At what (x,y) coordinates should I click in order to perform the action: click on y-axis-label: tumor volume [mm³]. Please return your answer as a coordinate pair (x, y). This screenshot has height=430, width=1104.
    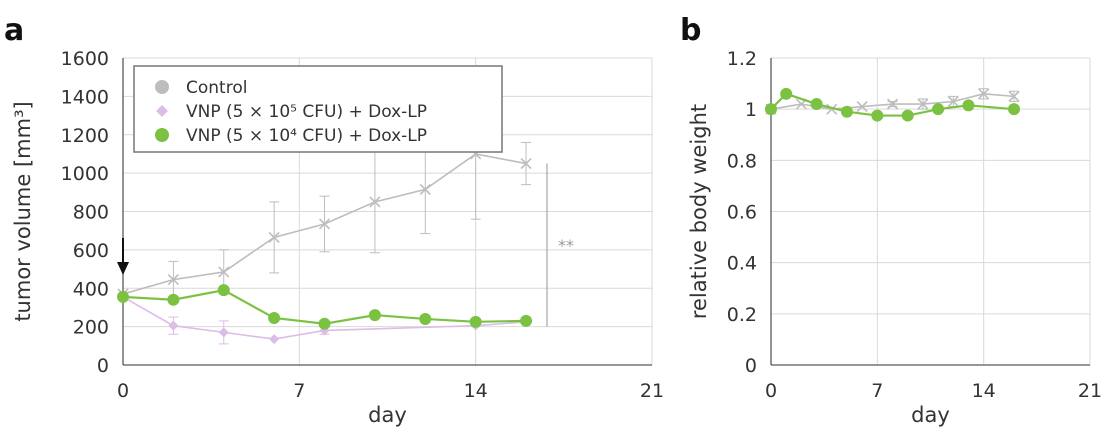
    Looking at the image, I should click on (23, 211).